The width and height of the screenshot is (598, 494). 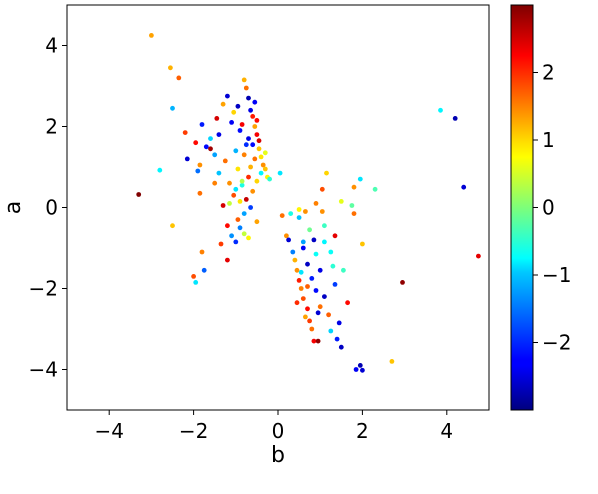 I want to click on colorbar-tick-label: −2, so click(x=556, y=343).